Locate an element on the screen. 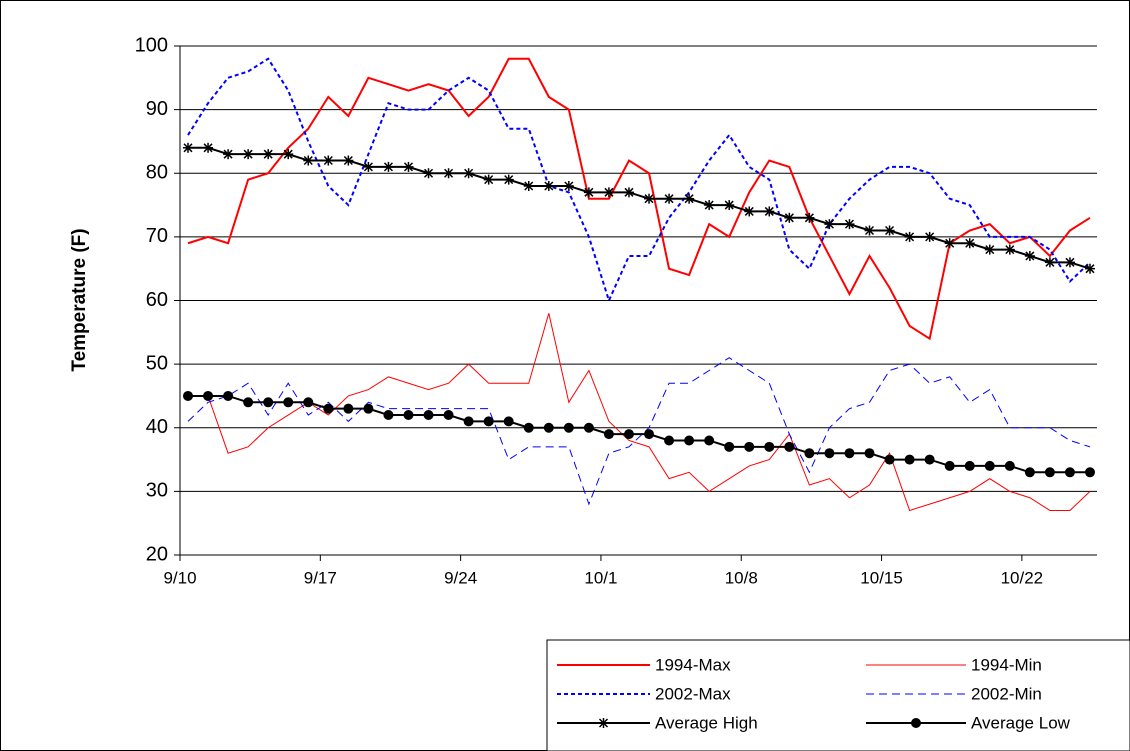 This screenshot has height=751, width=1130. y-tick-label: 30 is located at coordinates (157, 491).